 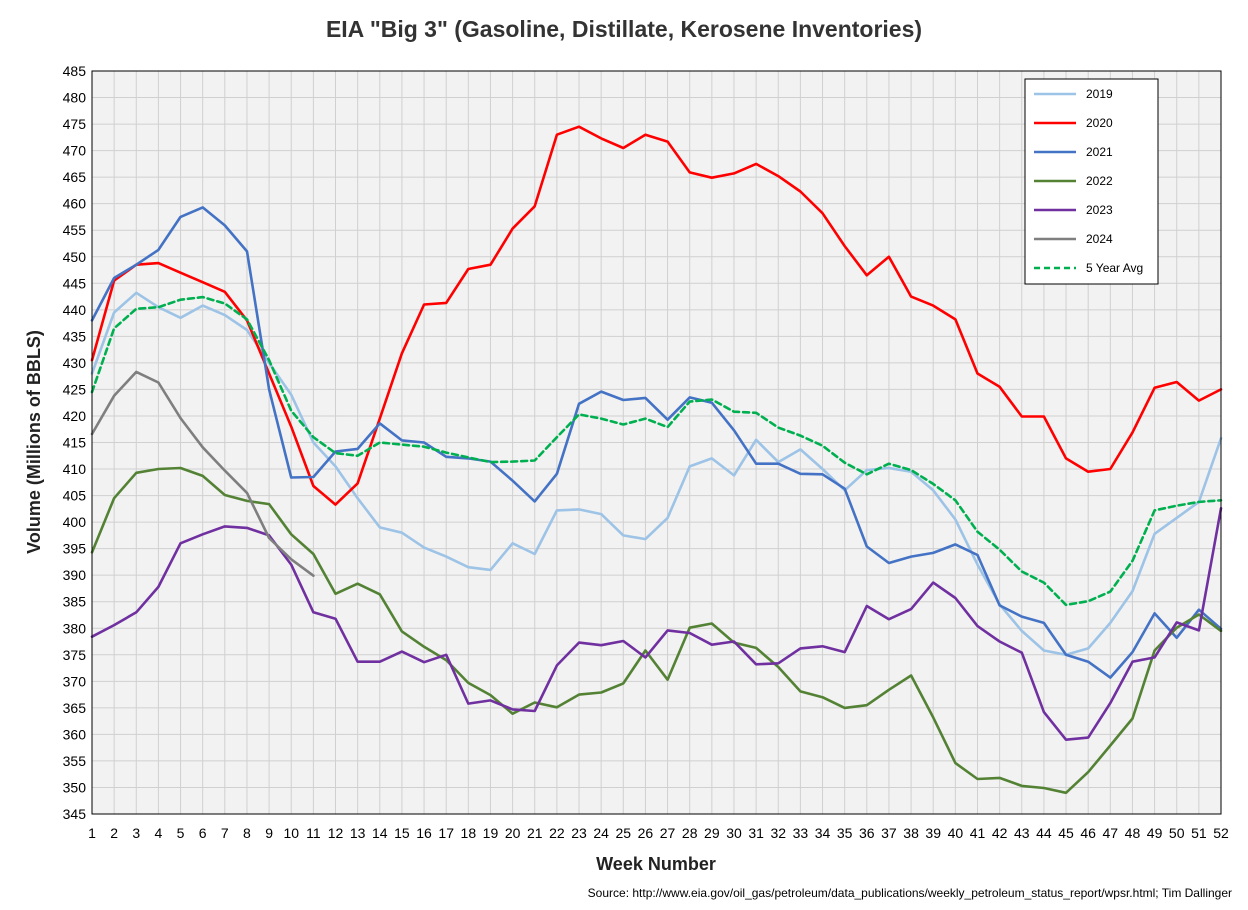 What do you see at coordinates (336, 833) in the screenshot?
I see `x-tick-label: 12` at bounding box center [336, 833].